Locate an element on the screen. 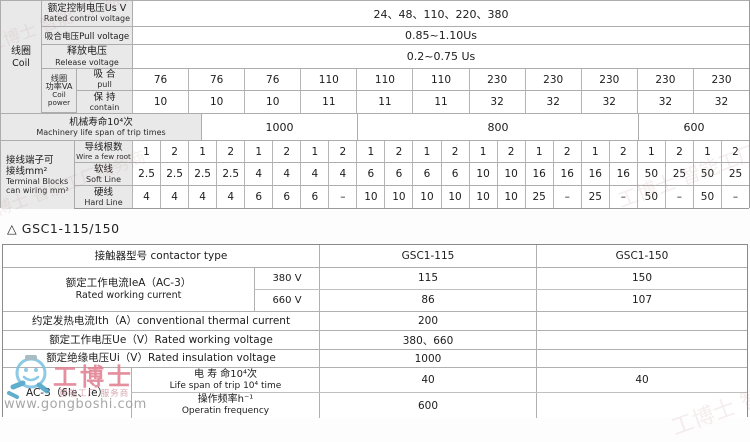  coil-power-label: 线圈 功率VA Coil power is located at coordinates (58, 91).